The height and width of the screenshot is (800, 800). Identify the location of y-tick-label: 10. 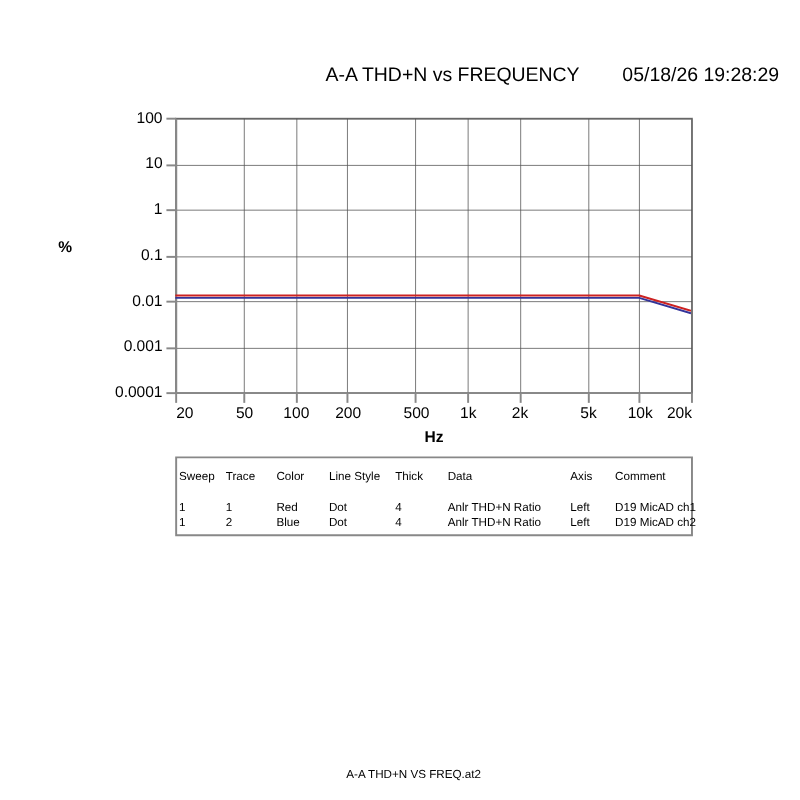
(154, 163).